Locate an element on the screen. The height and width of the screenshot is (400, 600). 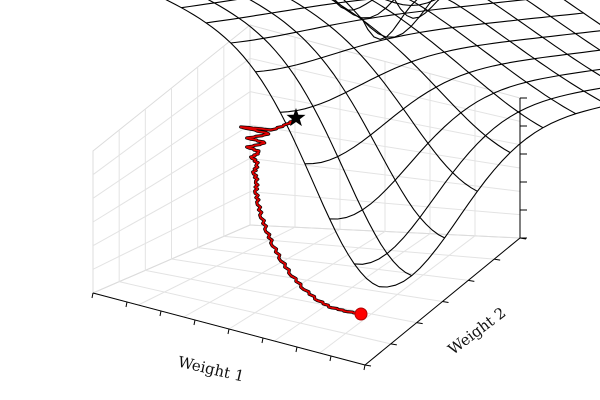
x-axis-title: Weight 1 is located at coordinates (211, 369).